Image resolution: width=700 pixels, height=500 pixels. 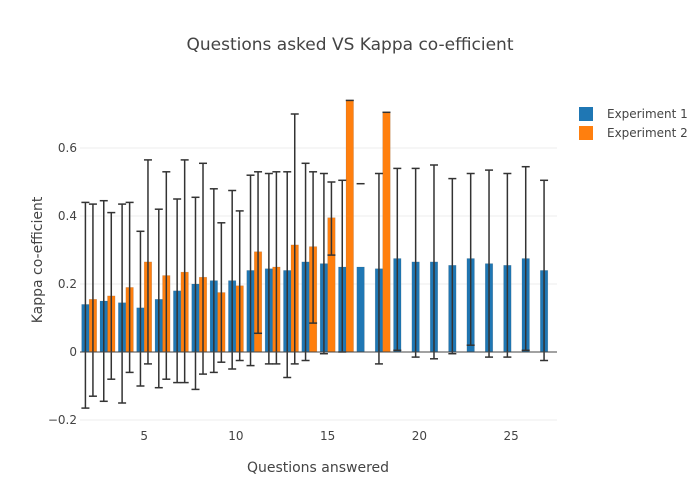 I want to click on legend-item: Experiment 1, so click(x=633, y=114).